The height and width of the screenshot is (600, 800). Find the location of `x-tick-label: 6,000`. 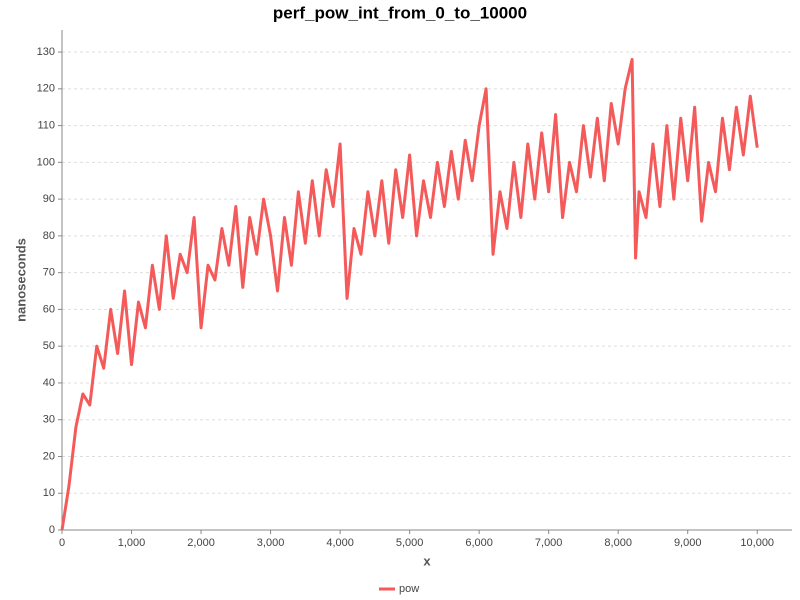

x-tick-label: 6,000 is located at coordinates (479, 543).